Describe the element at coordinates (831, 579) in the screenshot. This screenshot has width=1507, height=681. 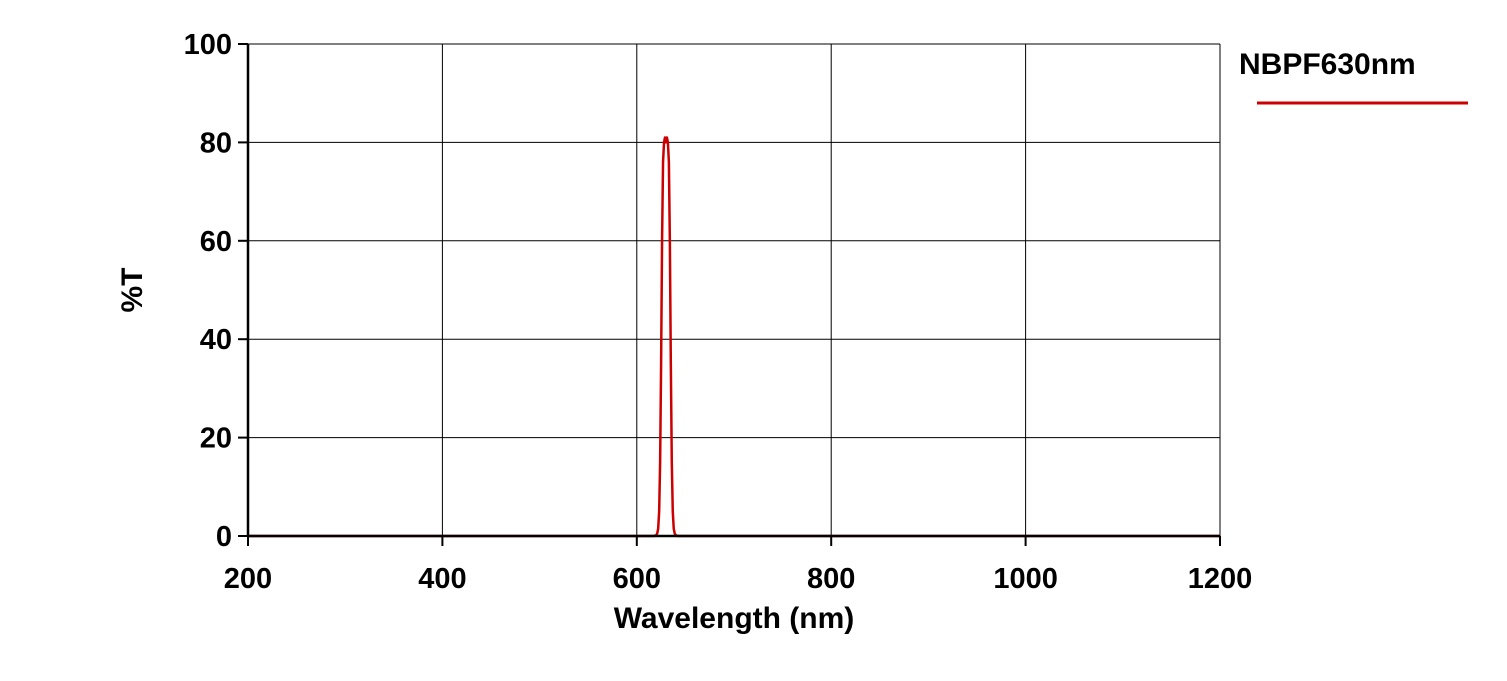
I see `x-tick-label: 800` at that location.